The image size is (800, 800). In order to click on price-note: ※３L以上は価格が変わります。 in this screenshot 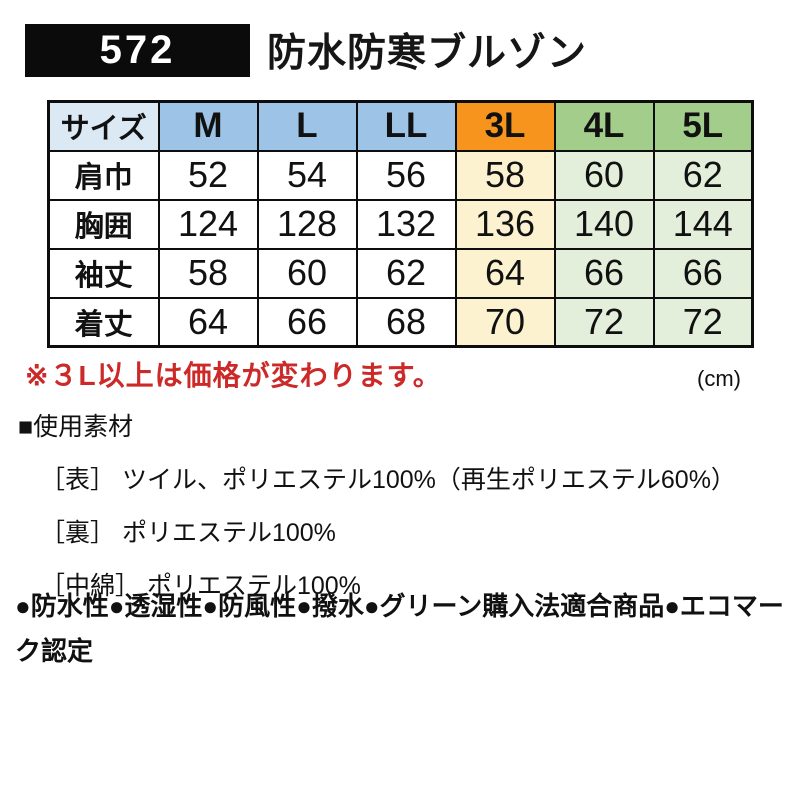, I will do `click(233, 375)`.